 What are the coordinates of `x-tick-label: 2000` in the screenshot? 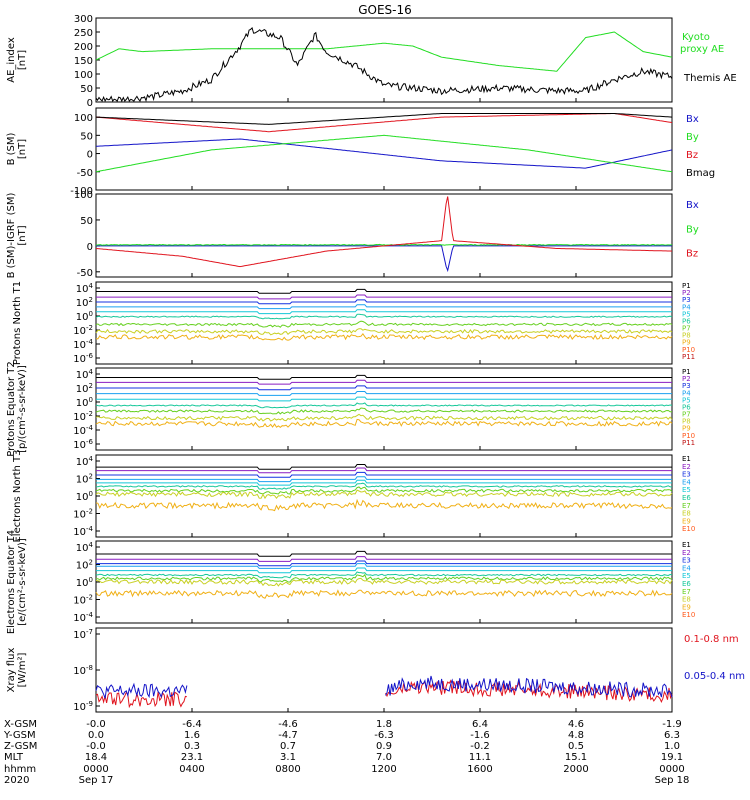 It's located at (575, 769).